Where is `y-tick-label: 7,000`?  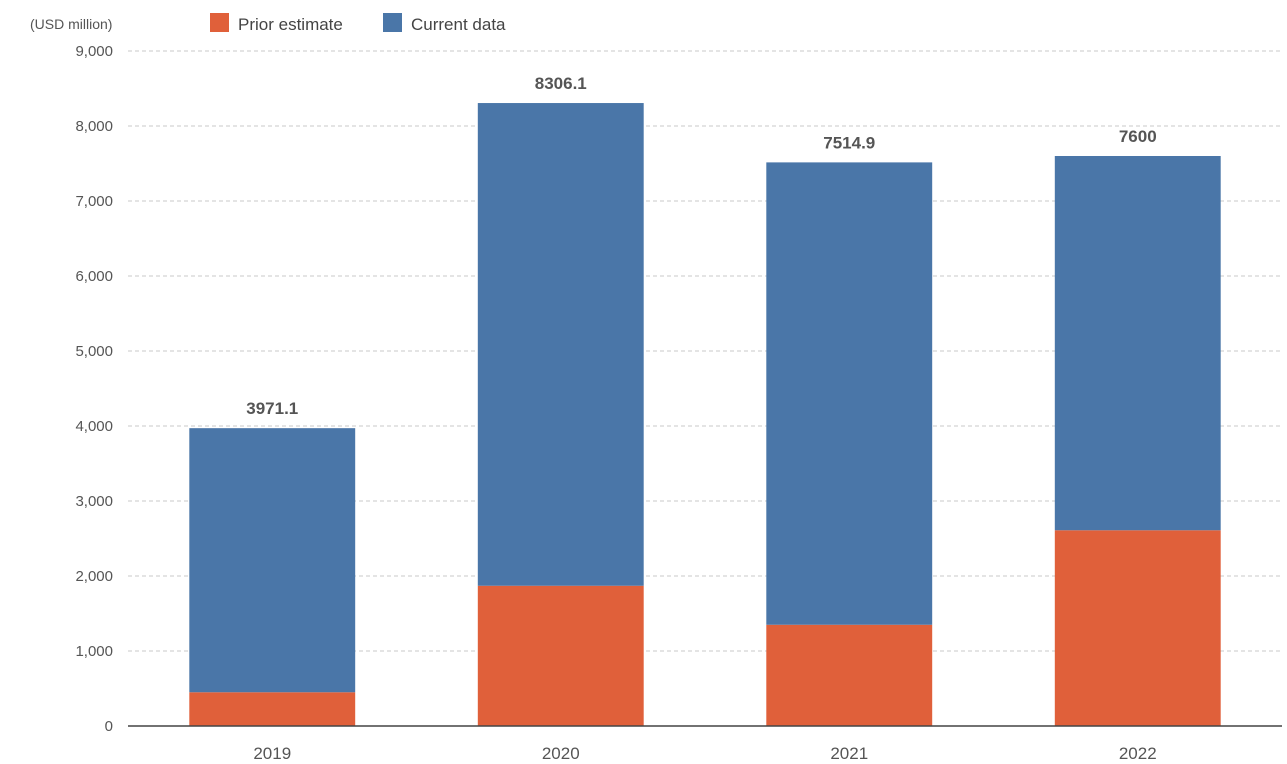 y-tick-label: 7,000 is located at coordinates (94, 201).